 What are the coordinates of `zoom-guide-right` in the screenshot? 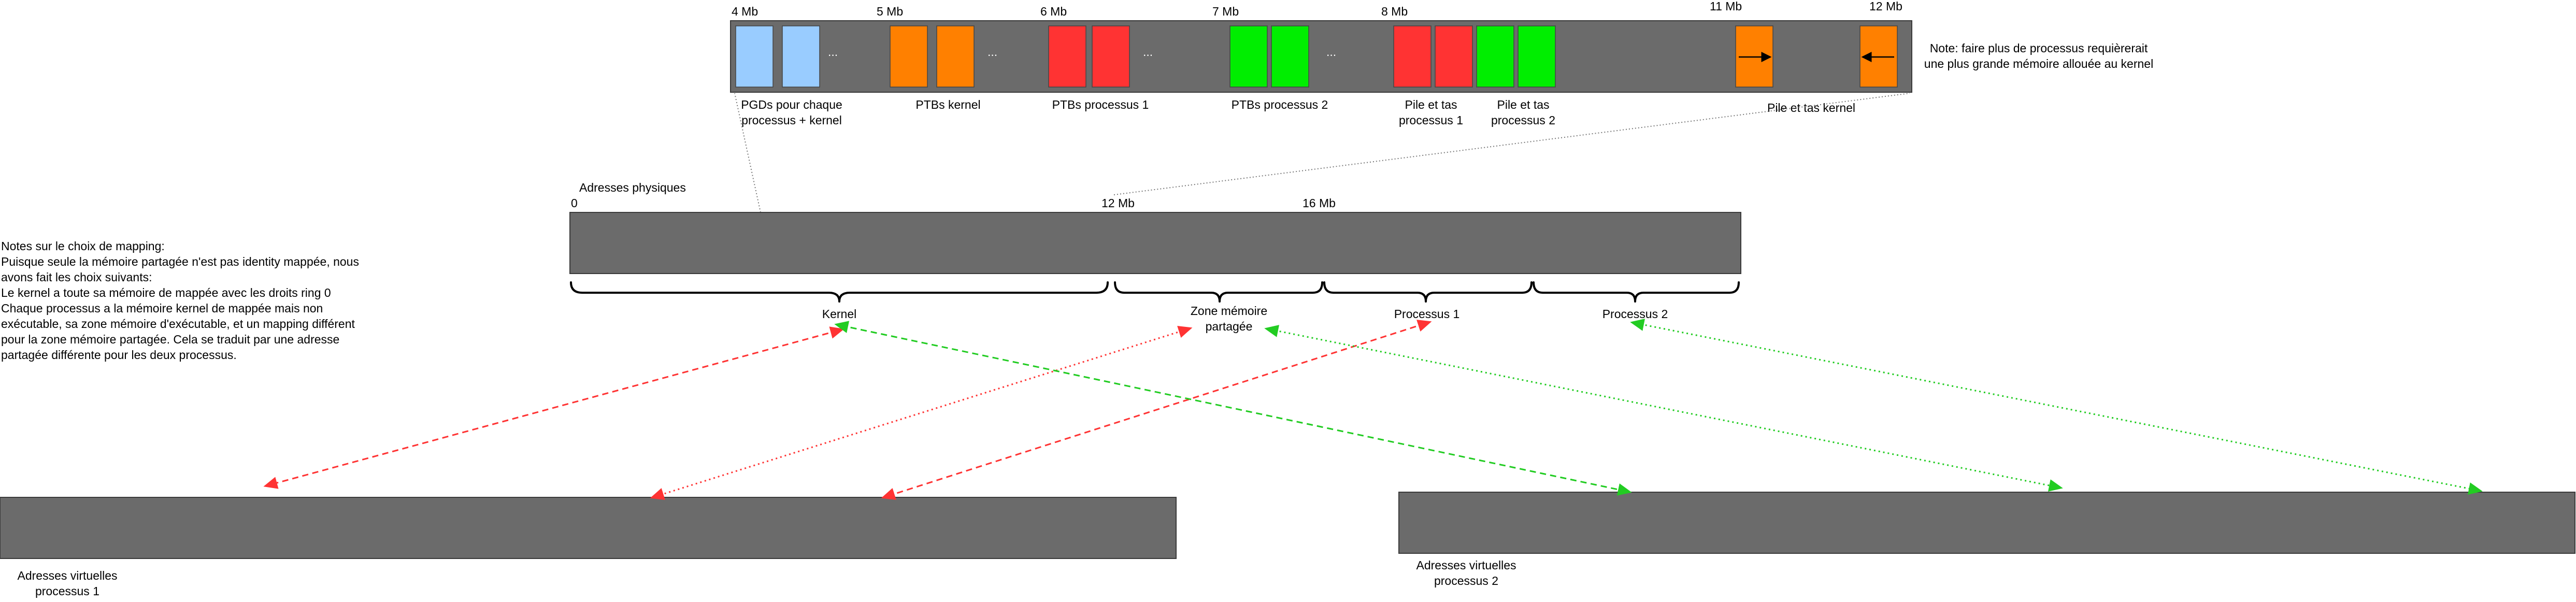 It's located at (1511, 144).